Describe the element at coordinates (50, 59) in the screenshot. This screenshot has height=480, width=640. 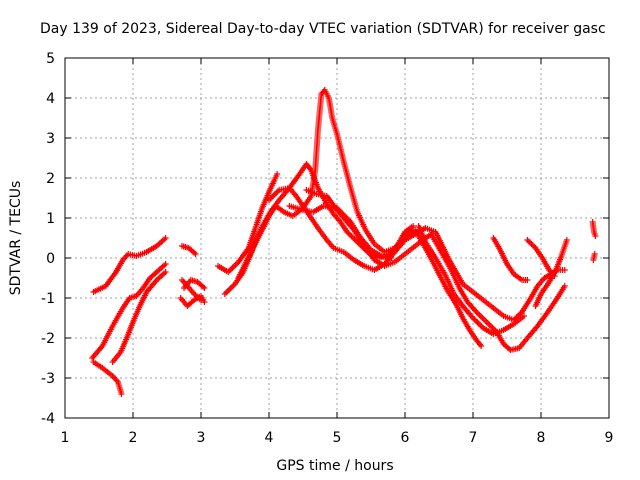
I see `y-tick-label: 5` at that location.